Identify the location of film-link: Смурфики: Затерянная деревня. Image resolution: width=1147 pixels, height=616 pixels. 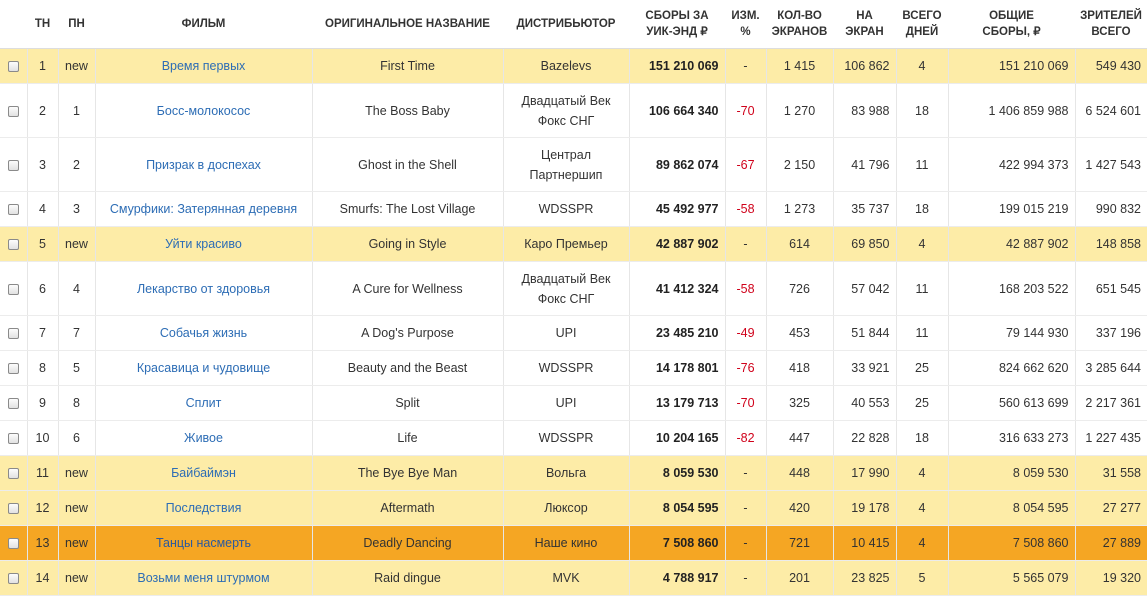
(203, 209).